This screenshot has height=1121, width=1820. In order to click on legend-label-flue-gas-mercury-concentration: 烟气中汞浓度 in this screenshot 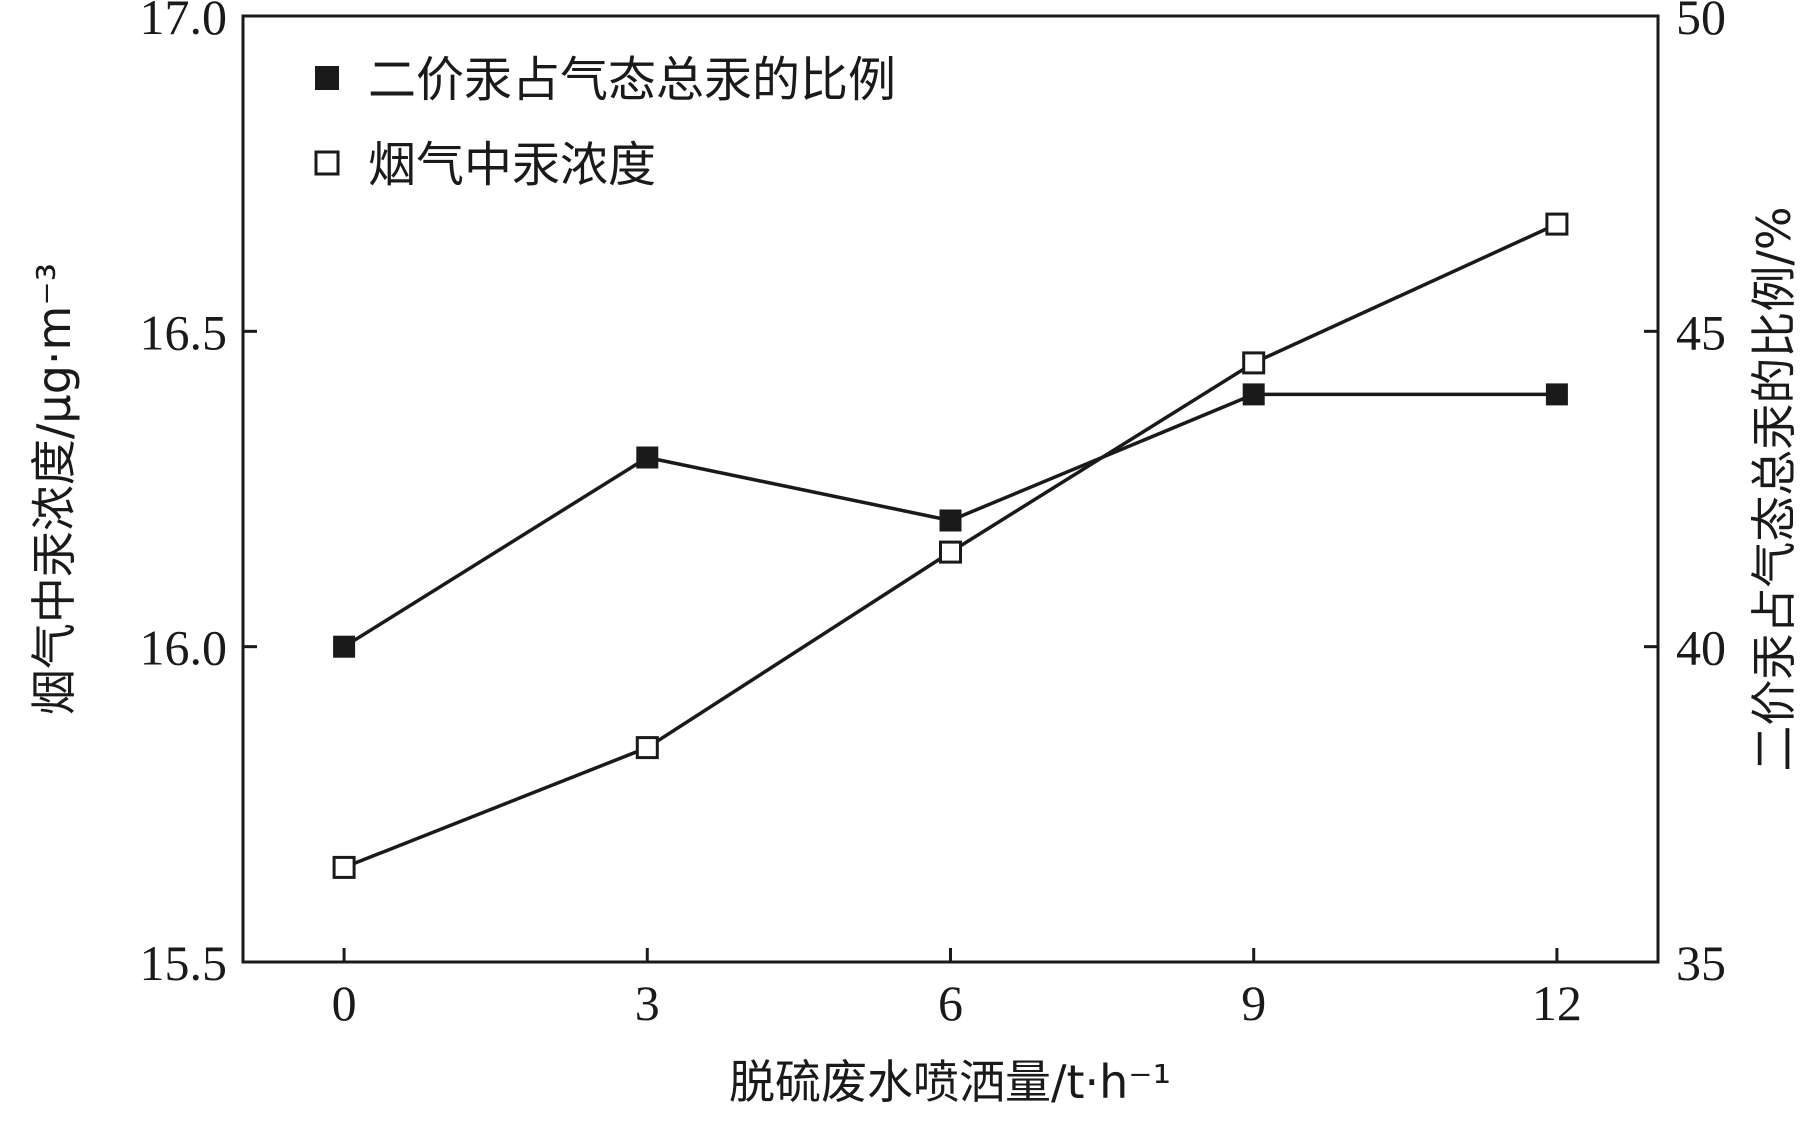, I will do `click(512, 165)`.